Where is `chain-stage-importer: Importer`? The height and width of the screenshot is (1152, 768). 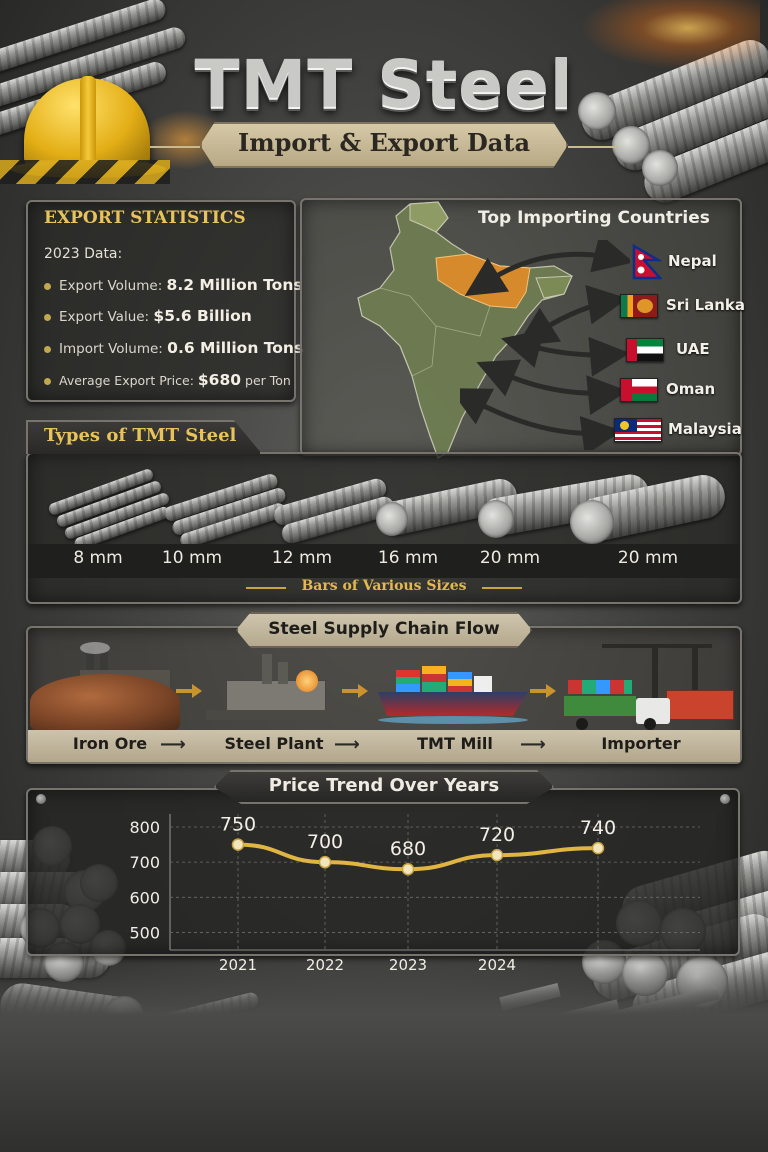 chain-stage-importer: Importer is located at coordinates (641, 743).